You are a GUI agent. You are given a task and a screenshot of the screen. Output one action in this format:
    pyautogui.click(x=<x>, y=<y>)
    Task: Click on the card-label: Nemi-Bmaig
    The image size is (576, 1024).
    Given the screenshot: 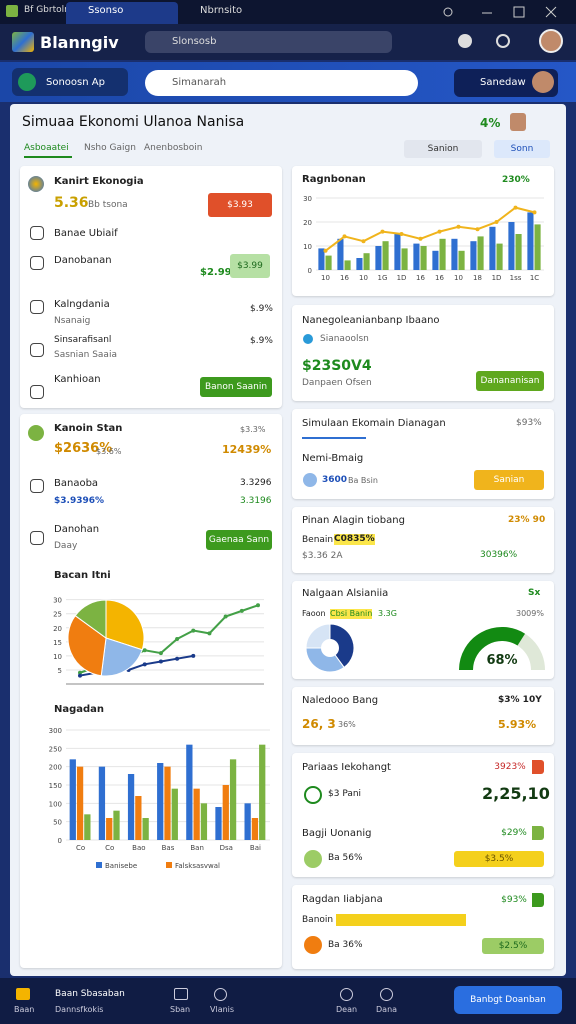 What is the action you would take?
    pyautogui.click(x=333, y=458)
    